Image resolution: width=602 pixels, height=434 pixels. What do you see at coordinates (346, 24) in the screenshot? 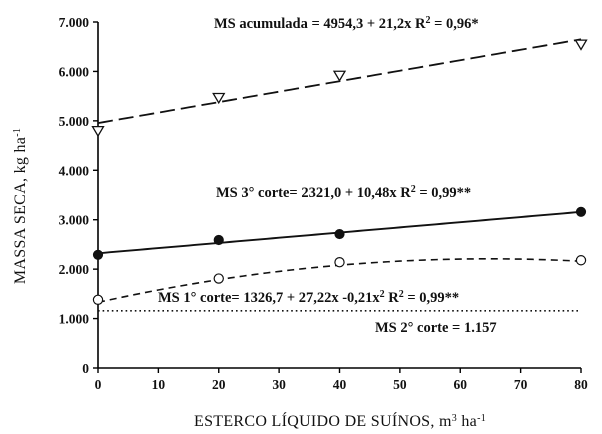
I see `equation-ms-acumulada: MS acumulada = 4954,3 + 21,2x R2 = 0,96*` at bounding box center [346, 24].